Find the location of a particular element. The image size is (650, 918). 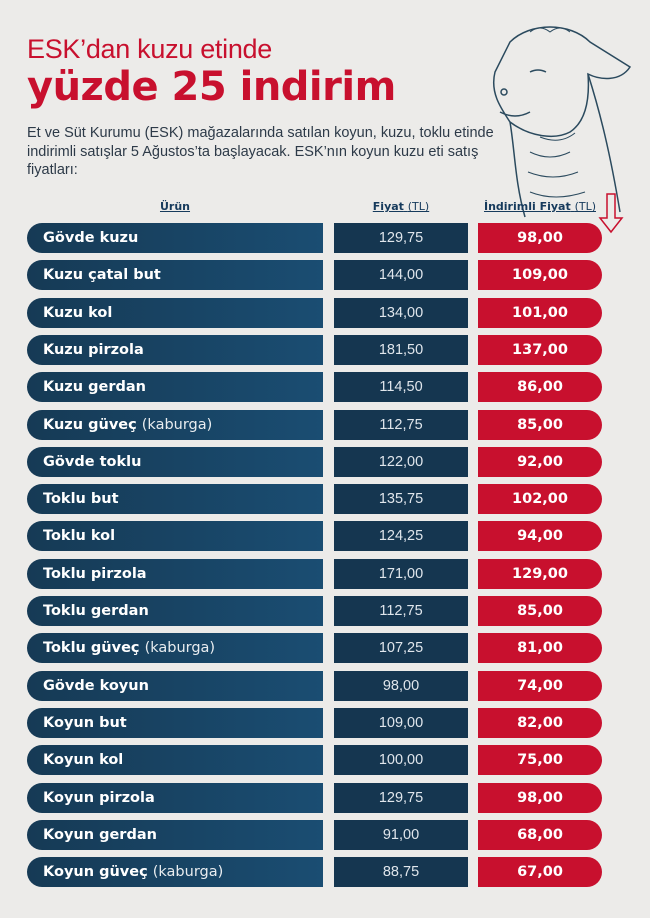

discount-price-cell: 101,00 is located at coordinates (540, 312).